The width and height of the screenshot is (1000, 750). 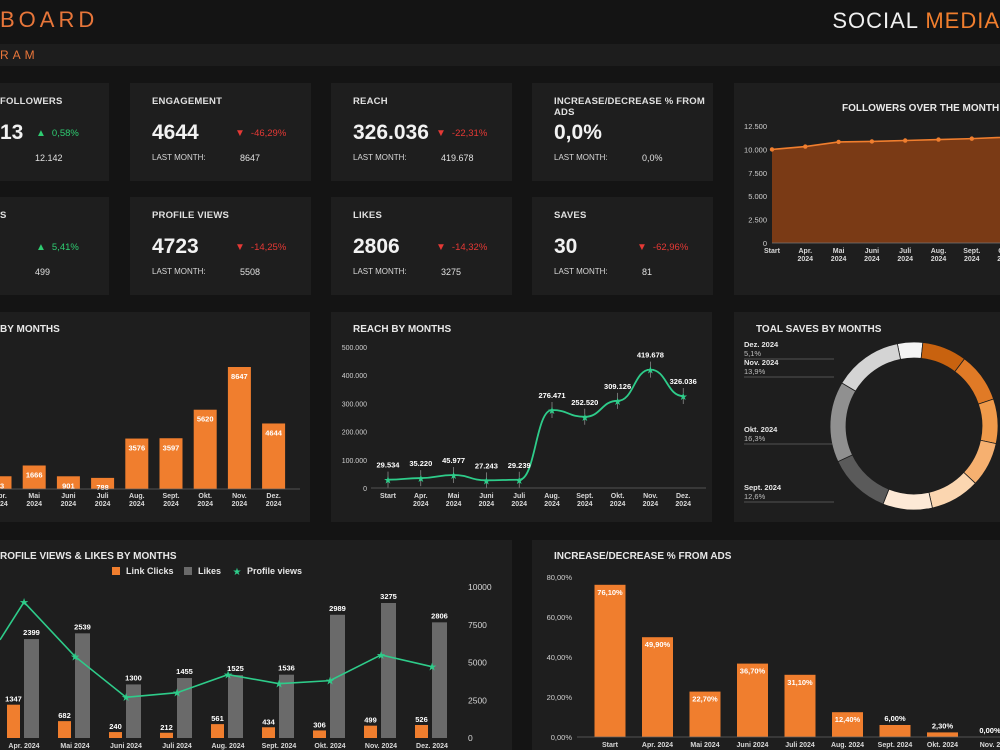 What do you see at coordinates (102, 487) in the screenshot?
I see `bar-value-label: 788` at bounding box center [102, 487].